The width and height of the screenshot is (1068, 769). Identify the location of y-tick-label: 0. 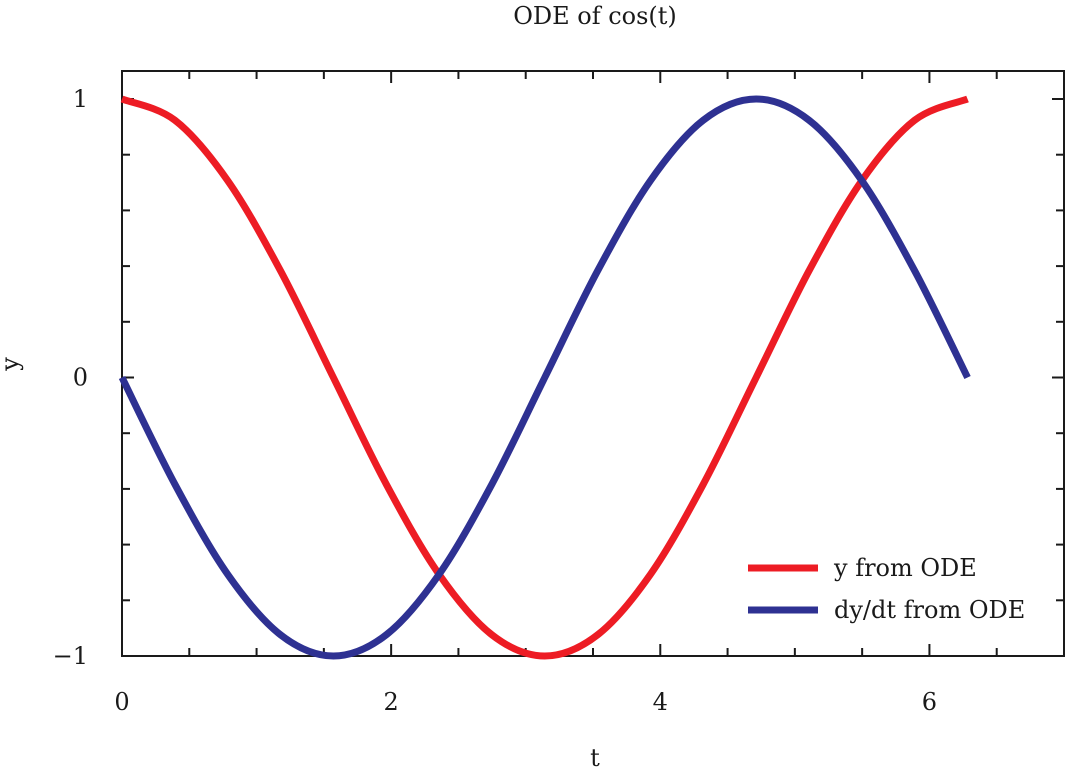
(80, 378).